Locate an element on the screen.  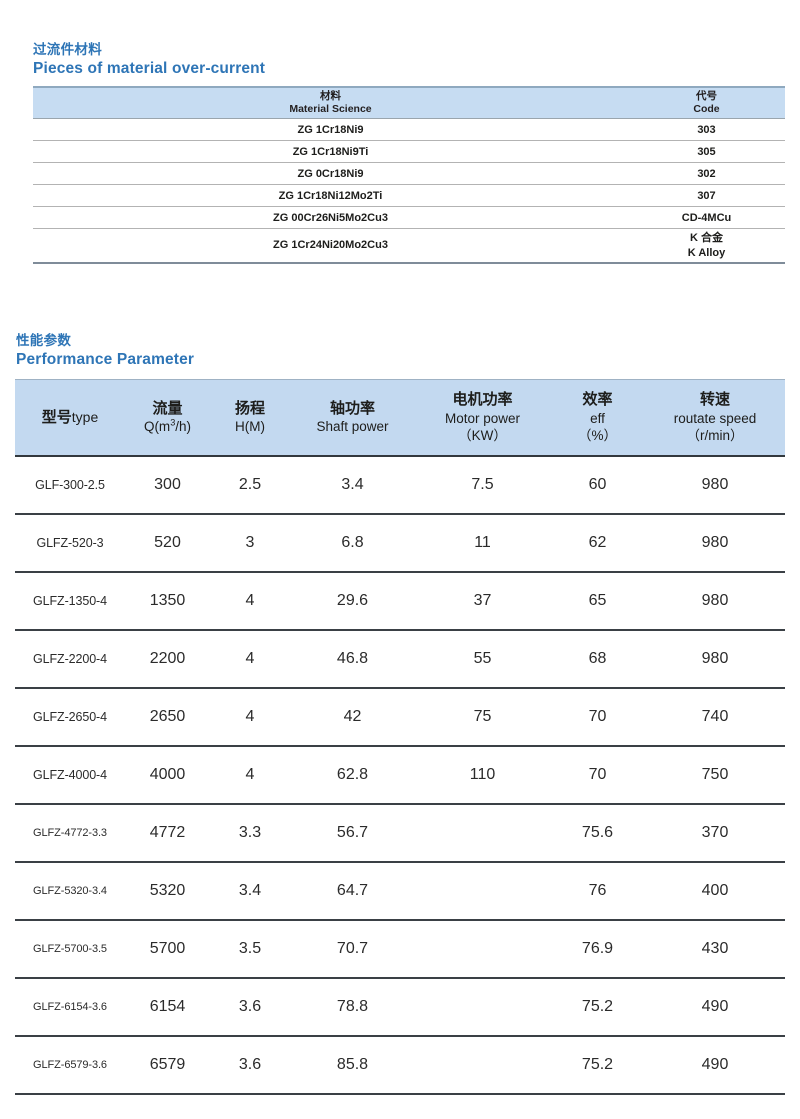
perf-head-cell: 3.3 is located at coordinates (250, 833).